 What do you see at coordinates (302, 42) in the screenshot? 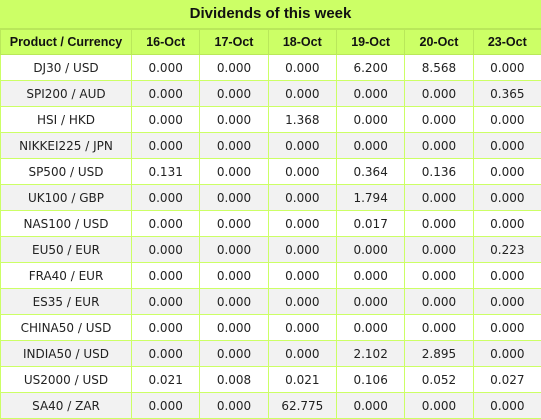
I see `column-header-date: 18-Oct` at bounding box center [302, 42].